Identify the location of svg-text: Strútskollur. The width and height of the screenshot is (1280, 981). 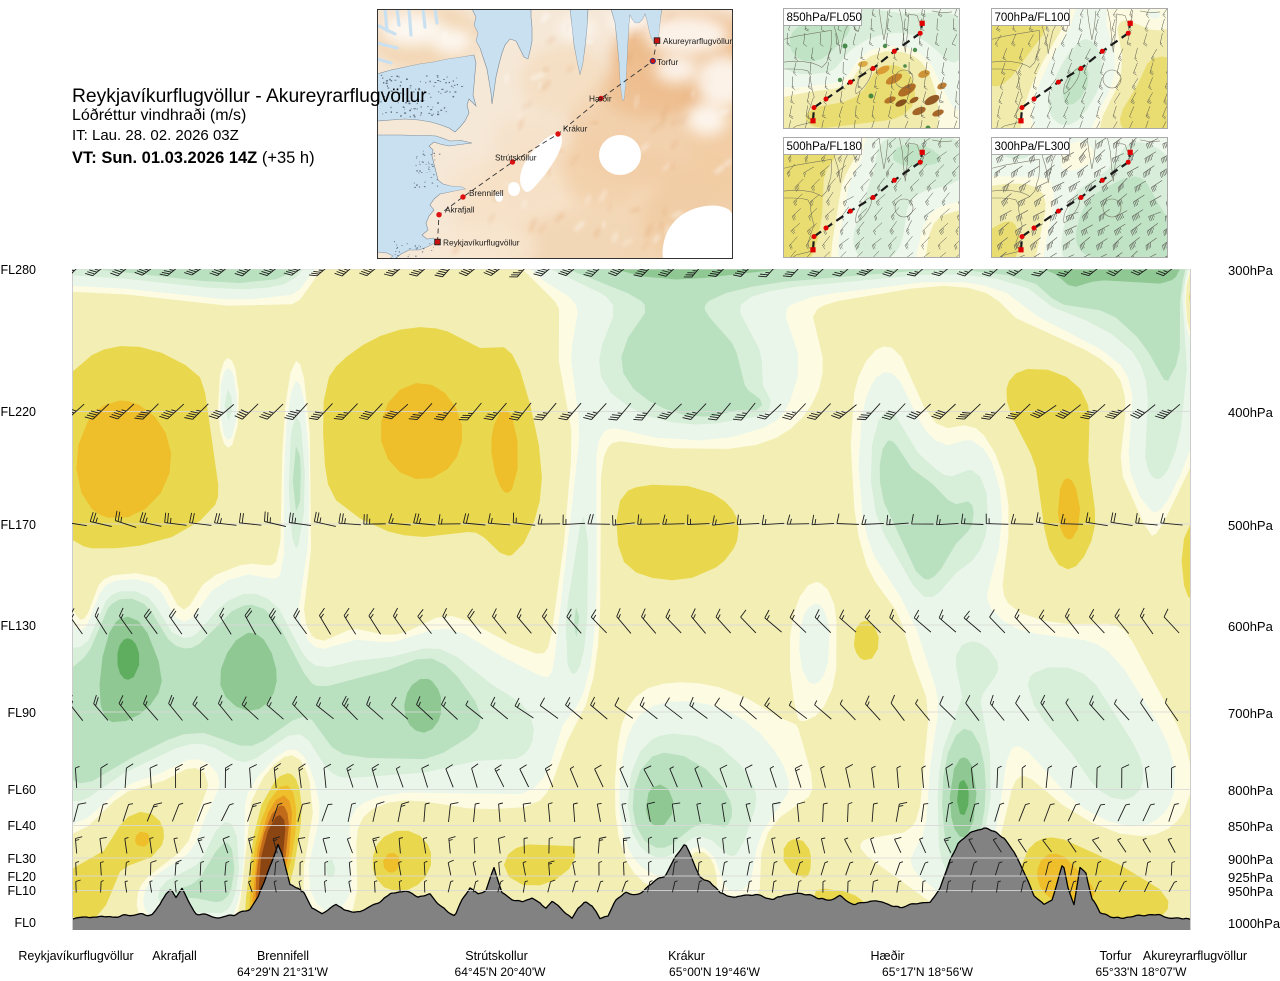
(516, 158).